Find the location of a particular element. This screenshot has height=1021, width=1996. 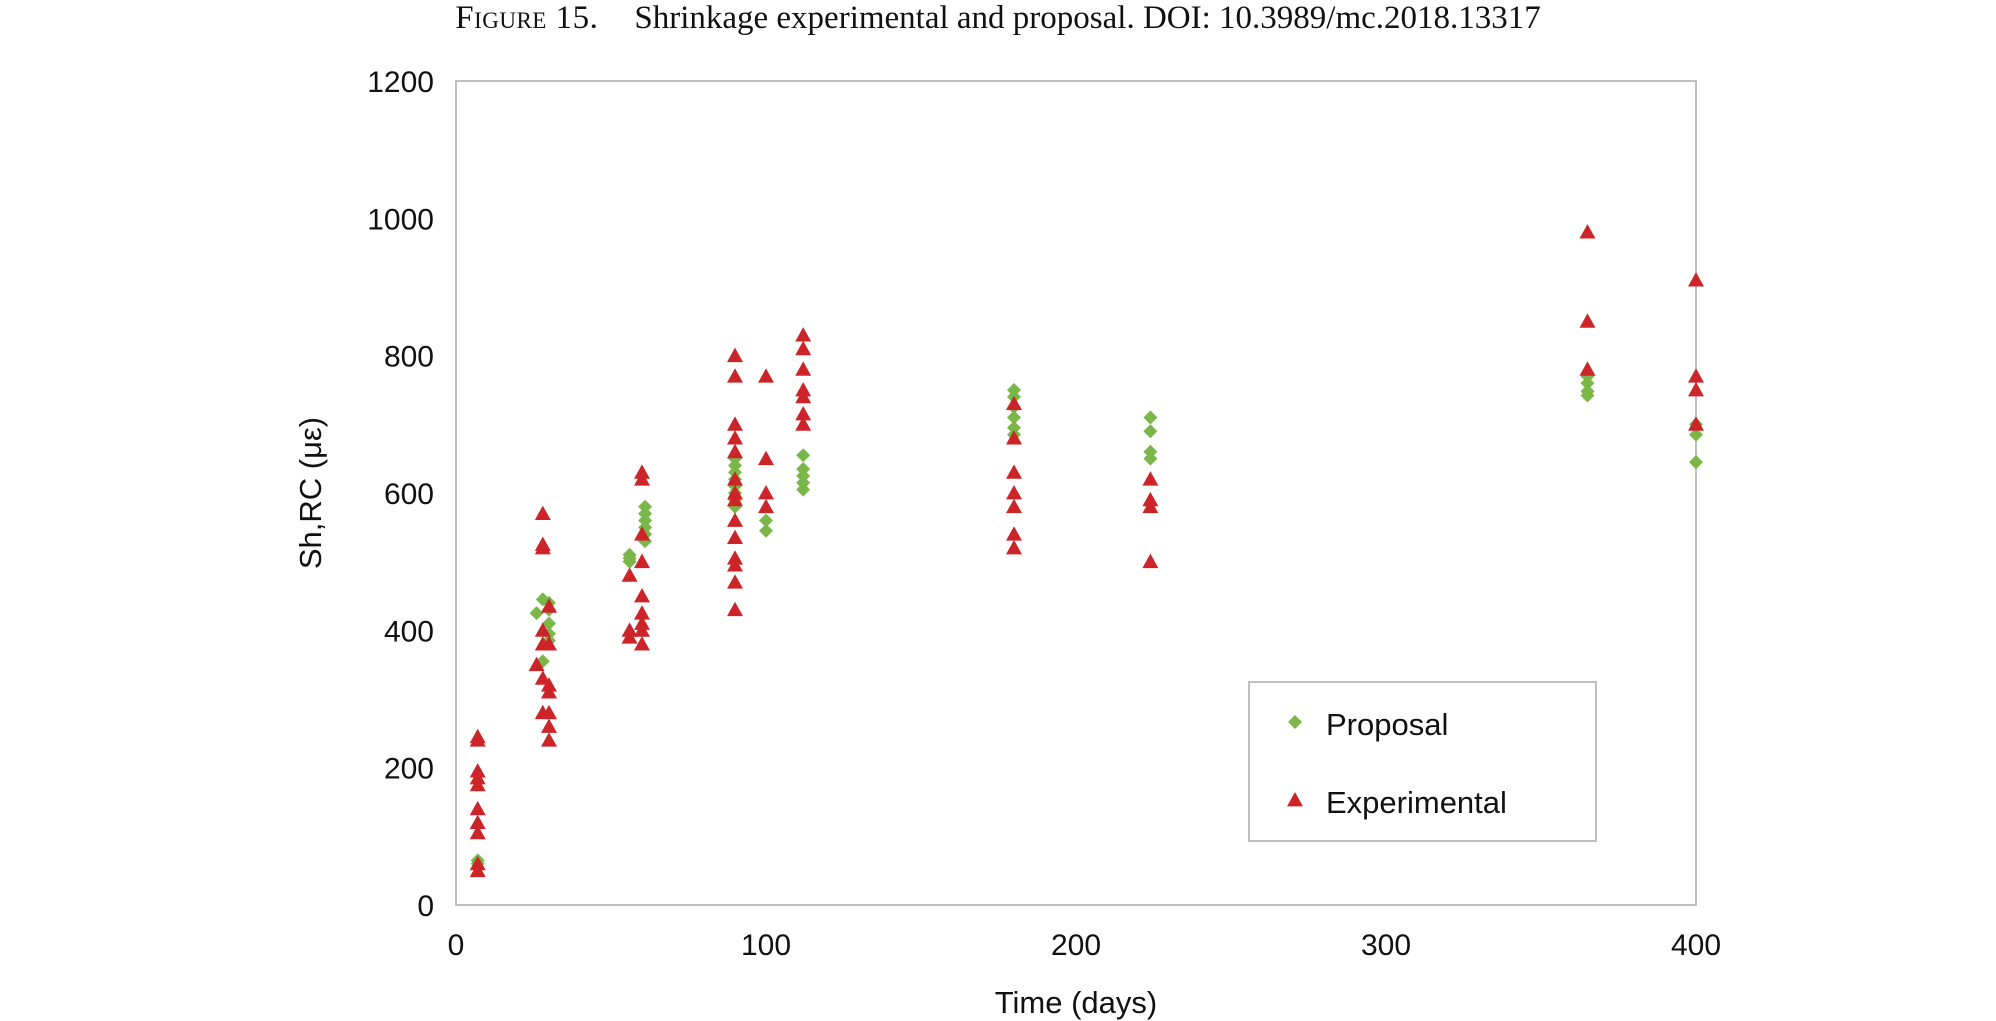

x-tick-label: 400 is located at coordinates (1696, 945).